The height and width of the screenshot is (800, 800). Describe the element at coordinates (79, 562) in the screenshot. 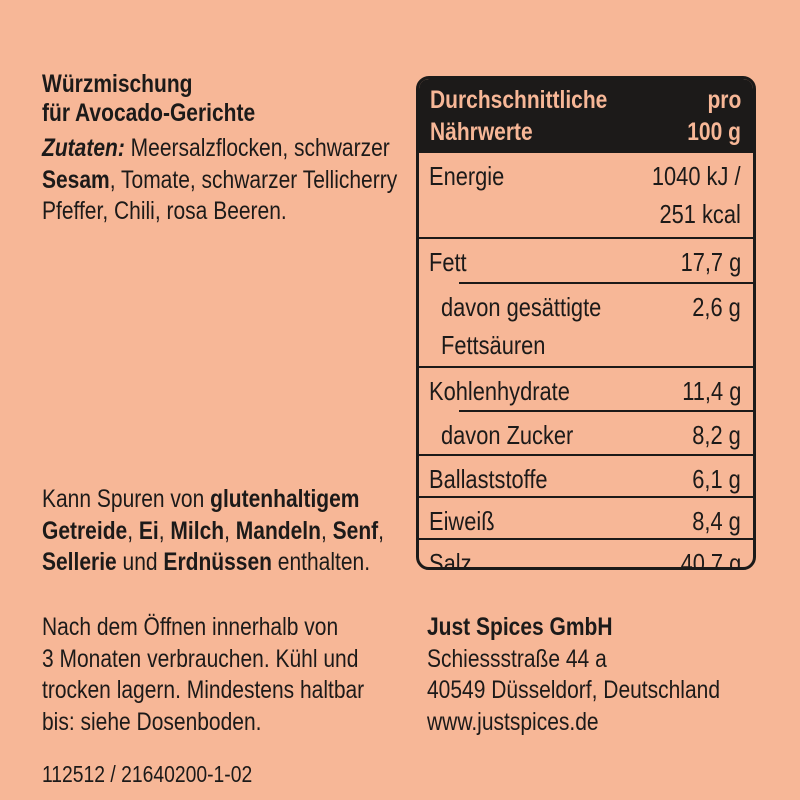

I see `allergen-sellerie: Sellerie` at that location.